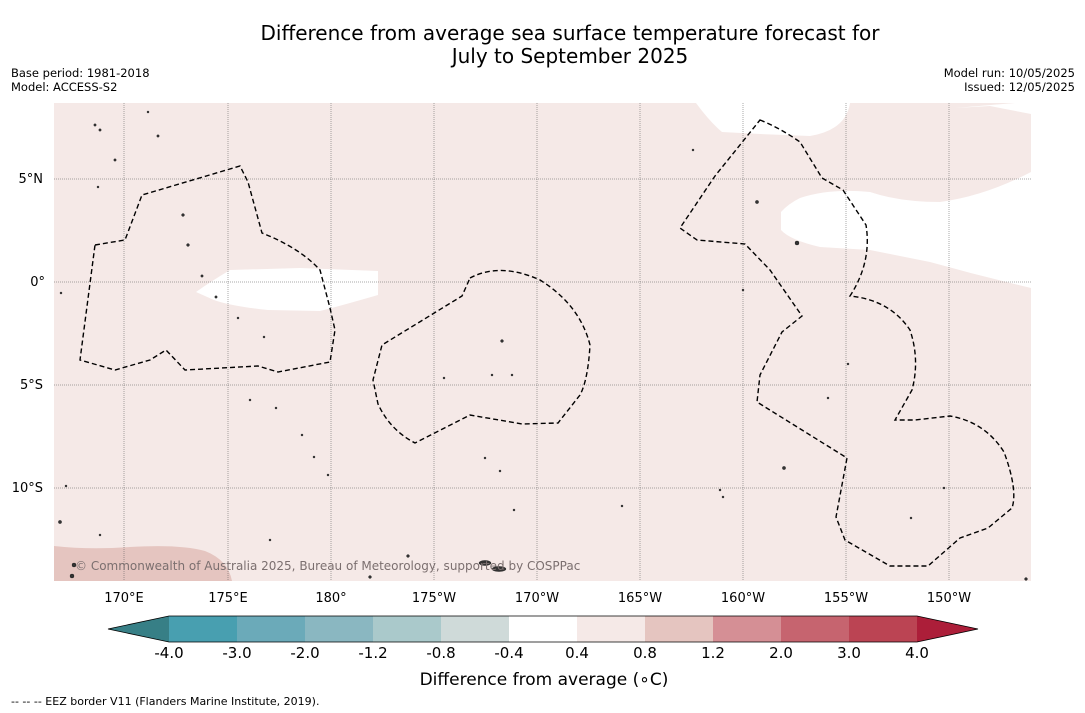 This screenshot has height=713, width=1085. I want to click on colorbar-tick: 1.2, so click(713, 653).